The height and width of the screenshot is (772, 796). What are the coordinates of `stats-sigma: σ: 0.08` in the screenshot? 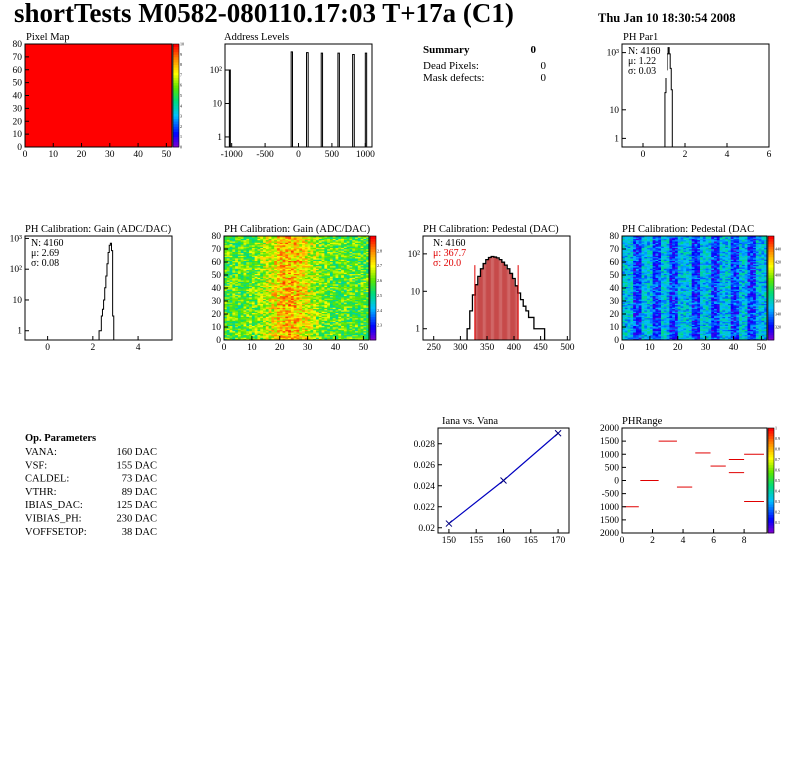 It's located at (45, 263).